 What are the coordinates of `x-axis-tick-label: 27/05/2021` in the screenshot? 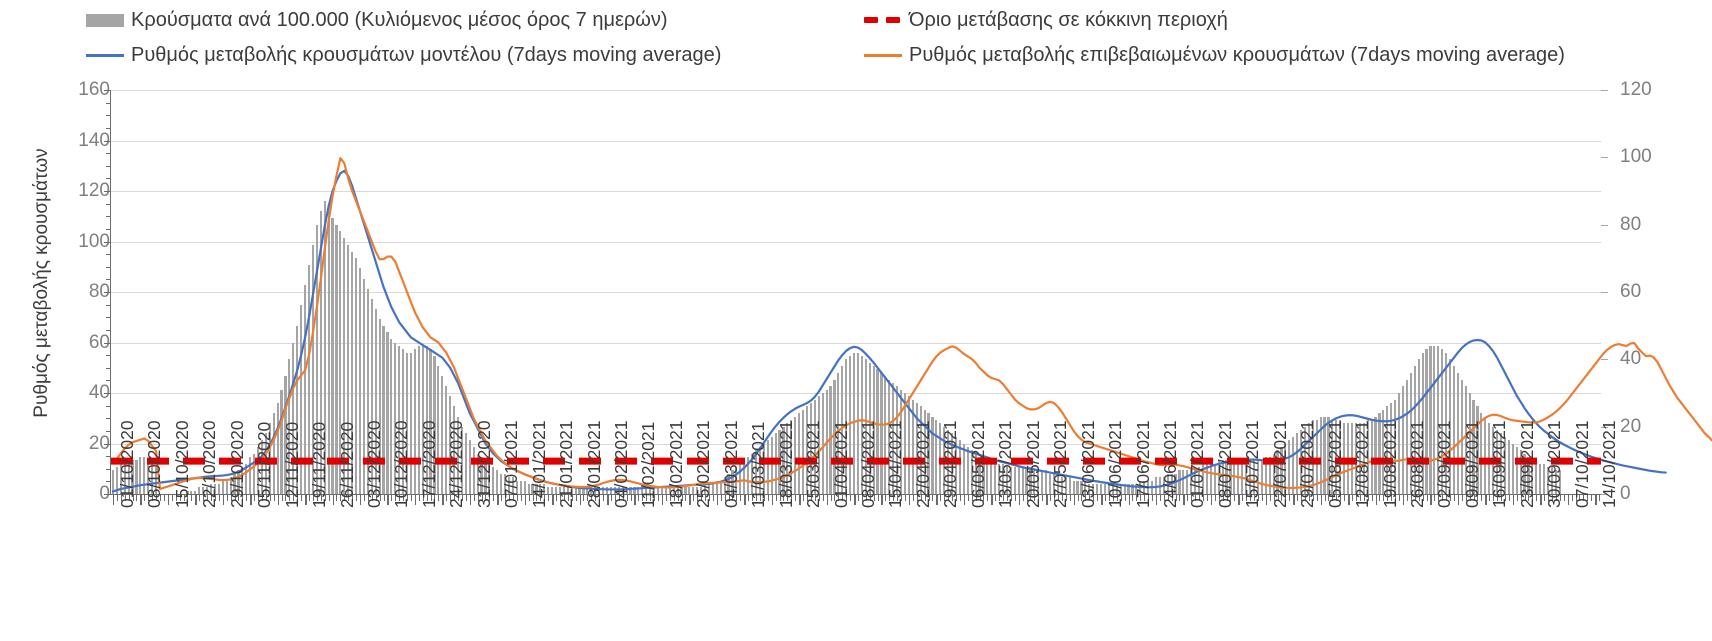 It's located at (1060, 464).